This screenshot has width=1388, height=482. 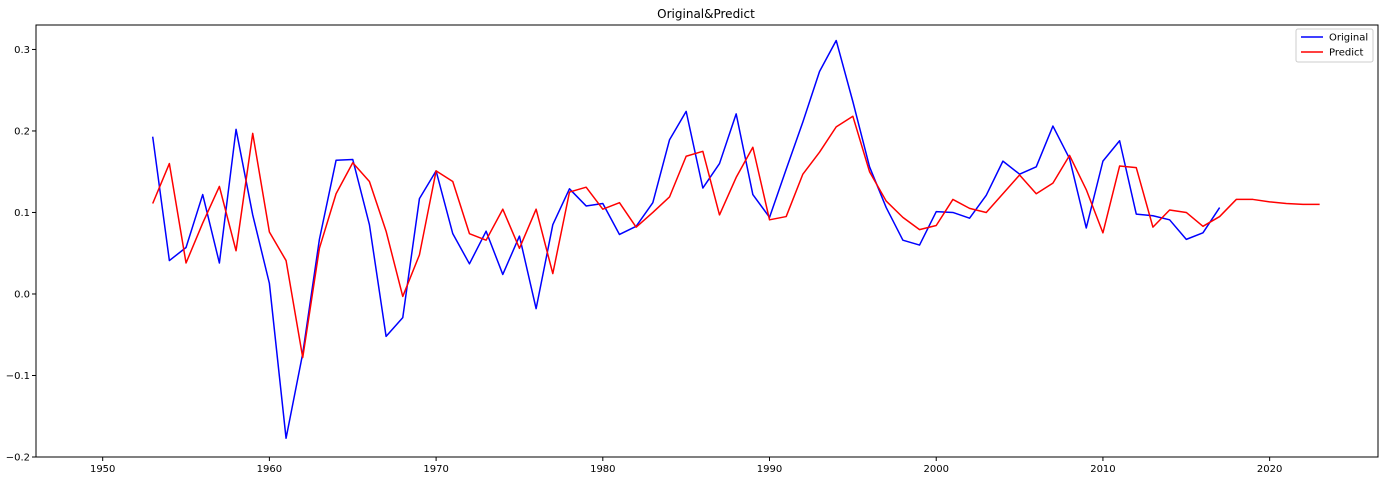 What do you see at coordinates (1102, 469) in the screenshot?
I see `x-tick-label: 2010` at bounding box center [1102, 469].